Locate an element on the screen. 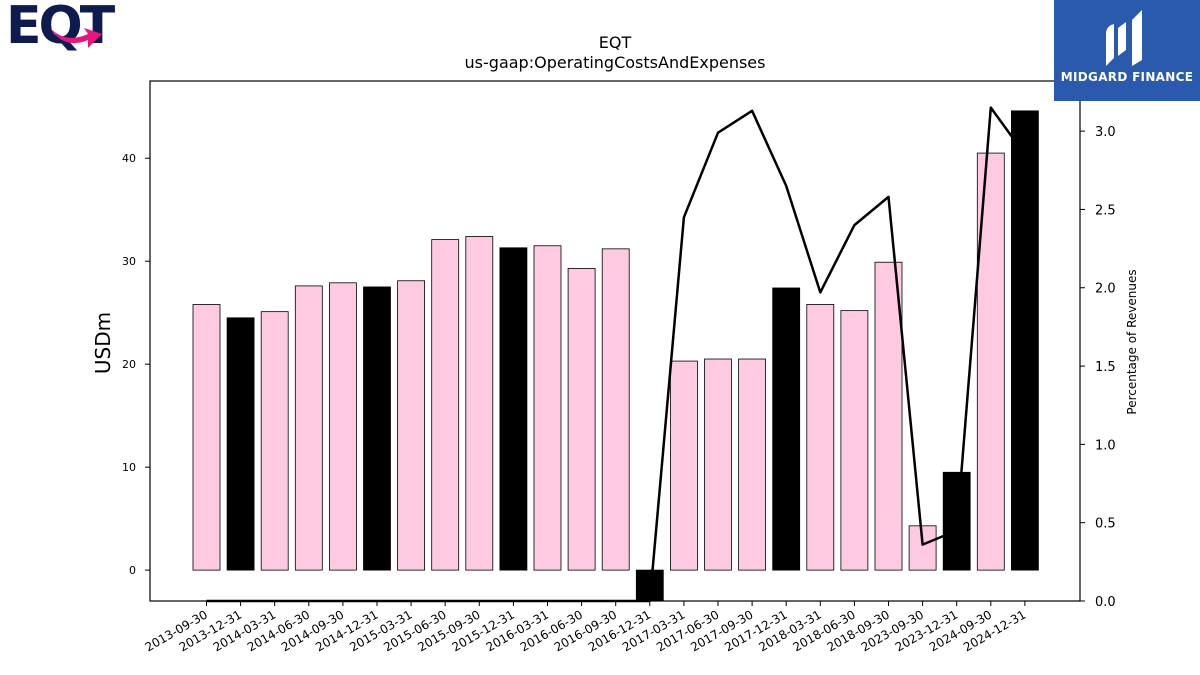  chart-subtitle: us-gaap:OperatingCostsAndExpenses is located at coordinates (615, 62).